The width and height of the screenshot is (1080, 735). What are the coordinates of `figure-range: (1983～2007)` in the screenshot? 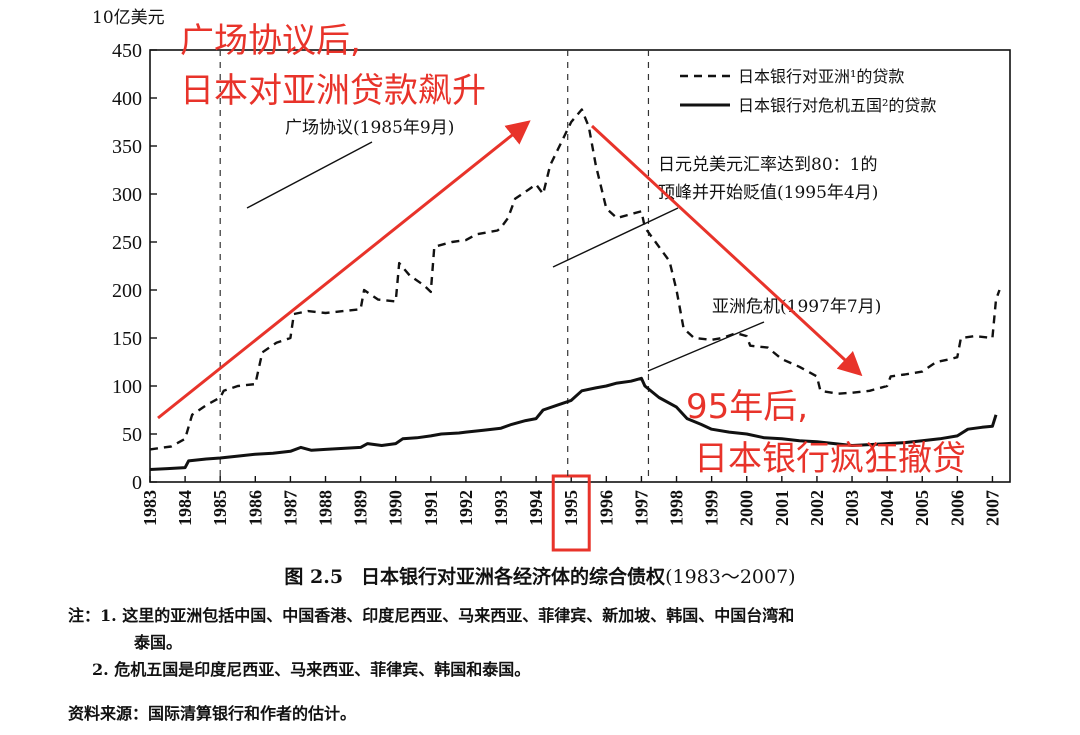 It's located at (730, 577).